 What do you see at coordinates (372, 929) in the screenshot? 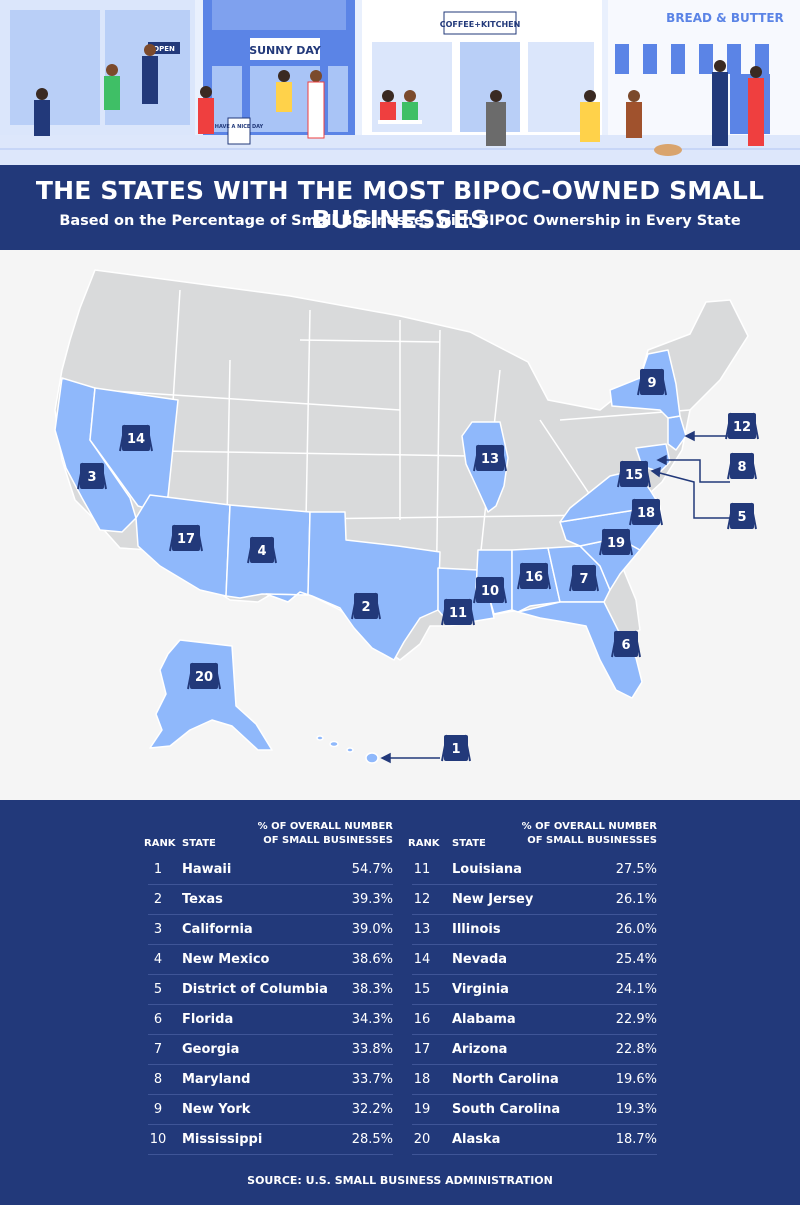
I see `percentage-cell: 39.0%` at bounding box center [372, 929].